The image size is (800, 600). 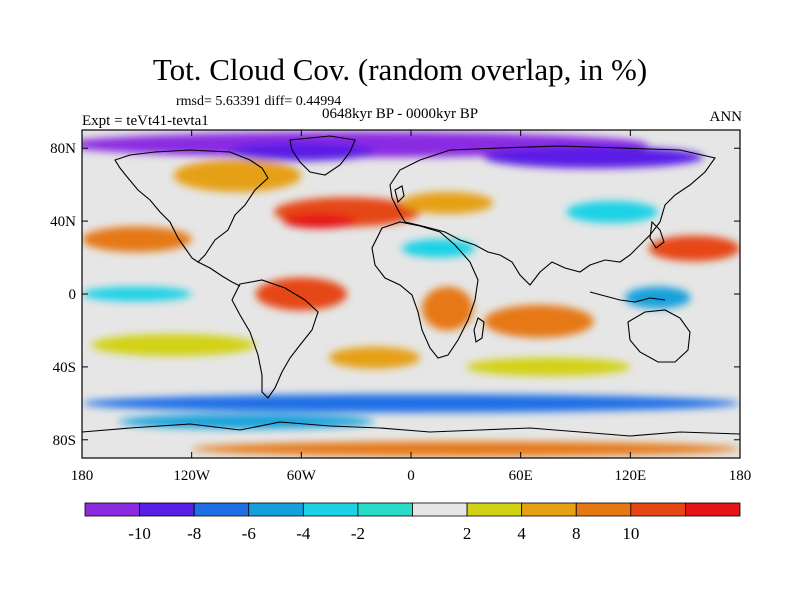 I want to click on field-patch-antarctic, so click(x=465, y=449).